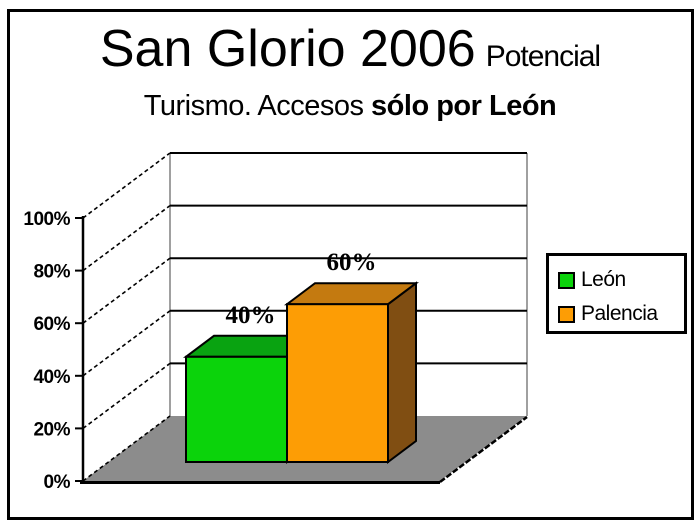 The image size is (700, 526). I want to click on title-suffix: Potencial, so click(543, 56).